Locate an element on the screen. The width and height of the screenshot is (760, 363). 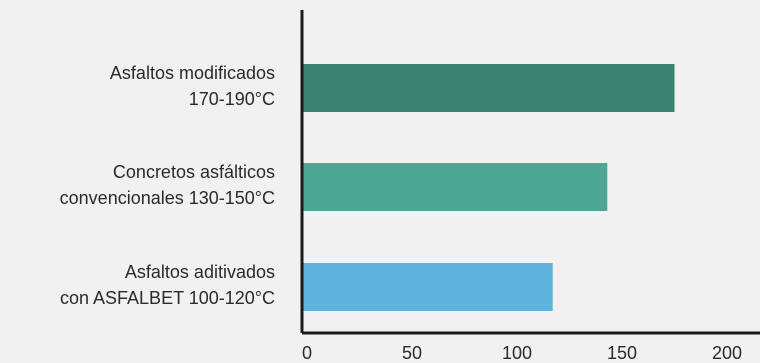
category-label-line: 170-190°C is located at coordinates (232, 99).